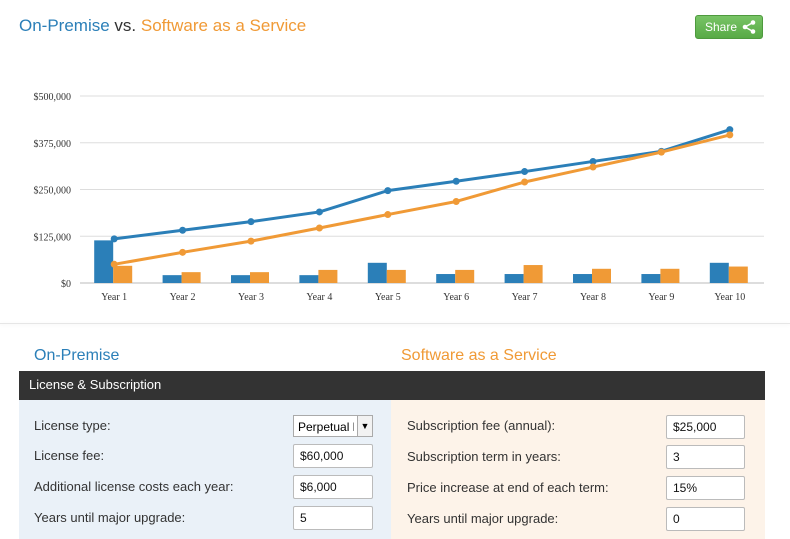 This screenshot has width=790, height=539. Describe the element at coordinates (72, 425) in the screenshot. I see `license-type-label: License type:` at that location.